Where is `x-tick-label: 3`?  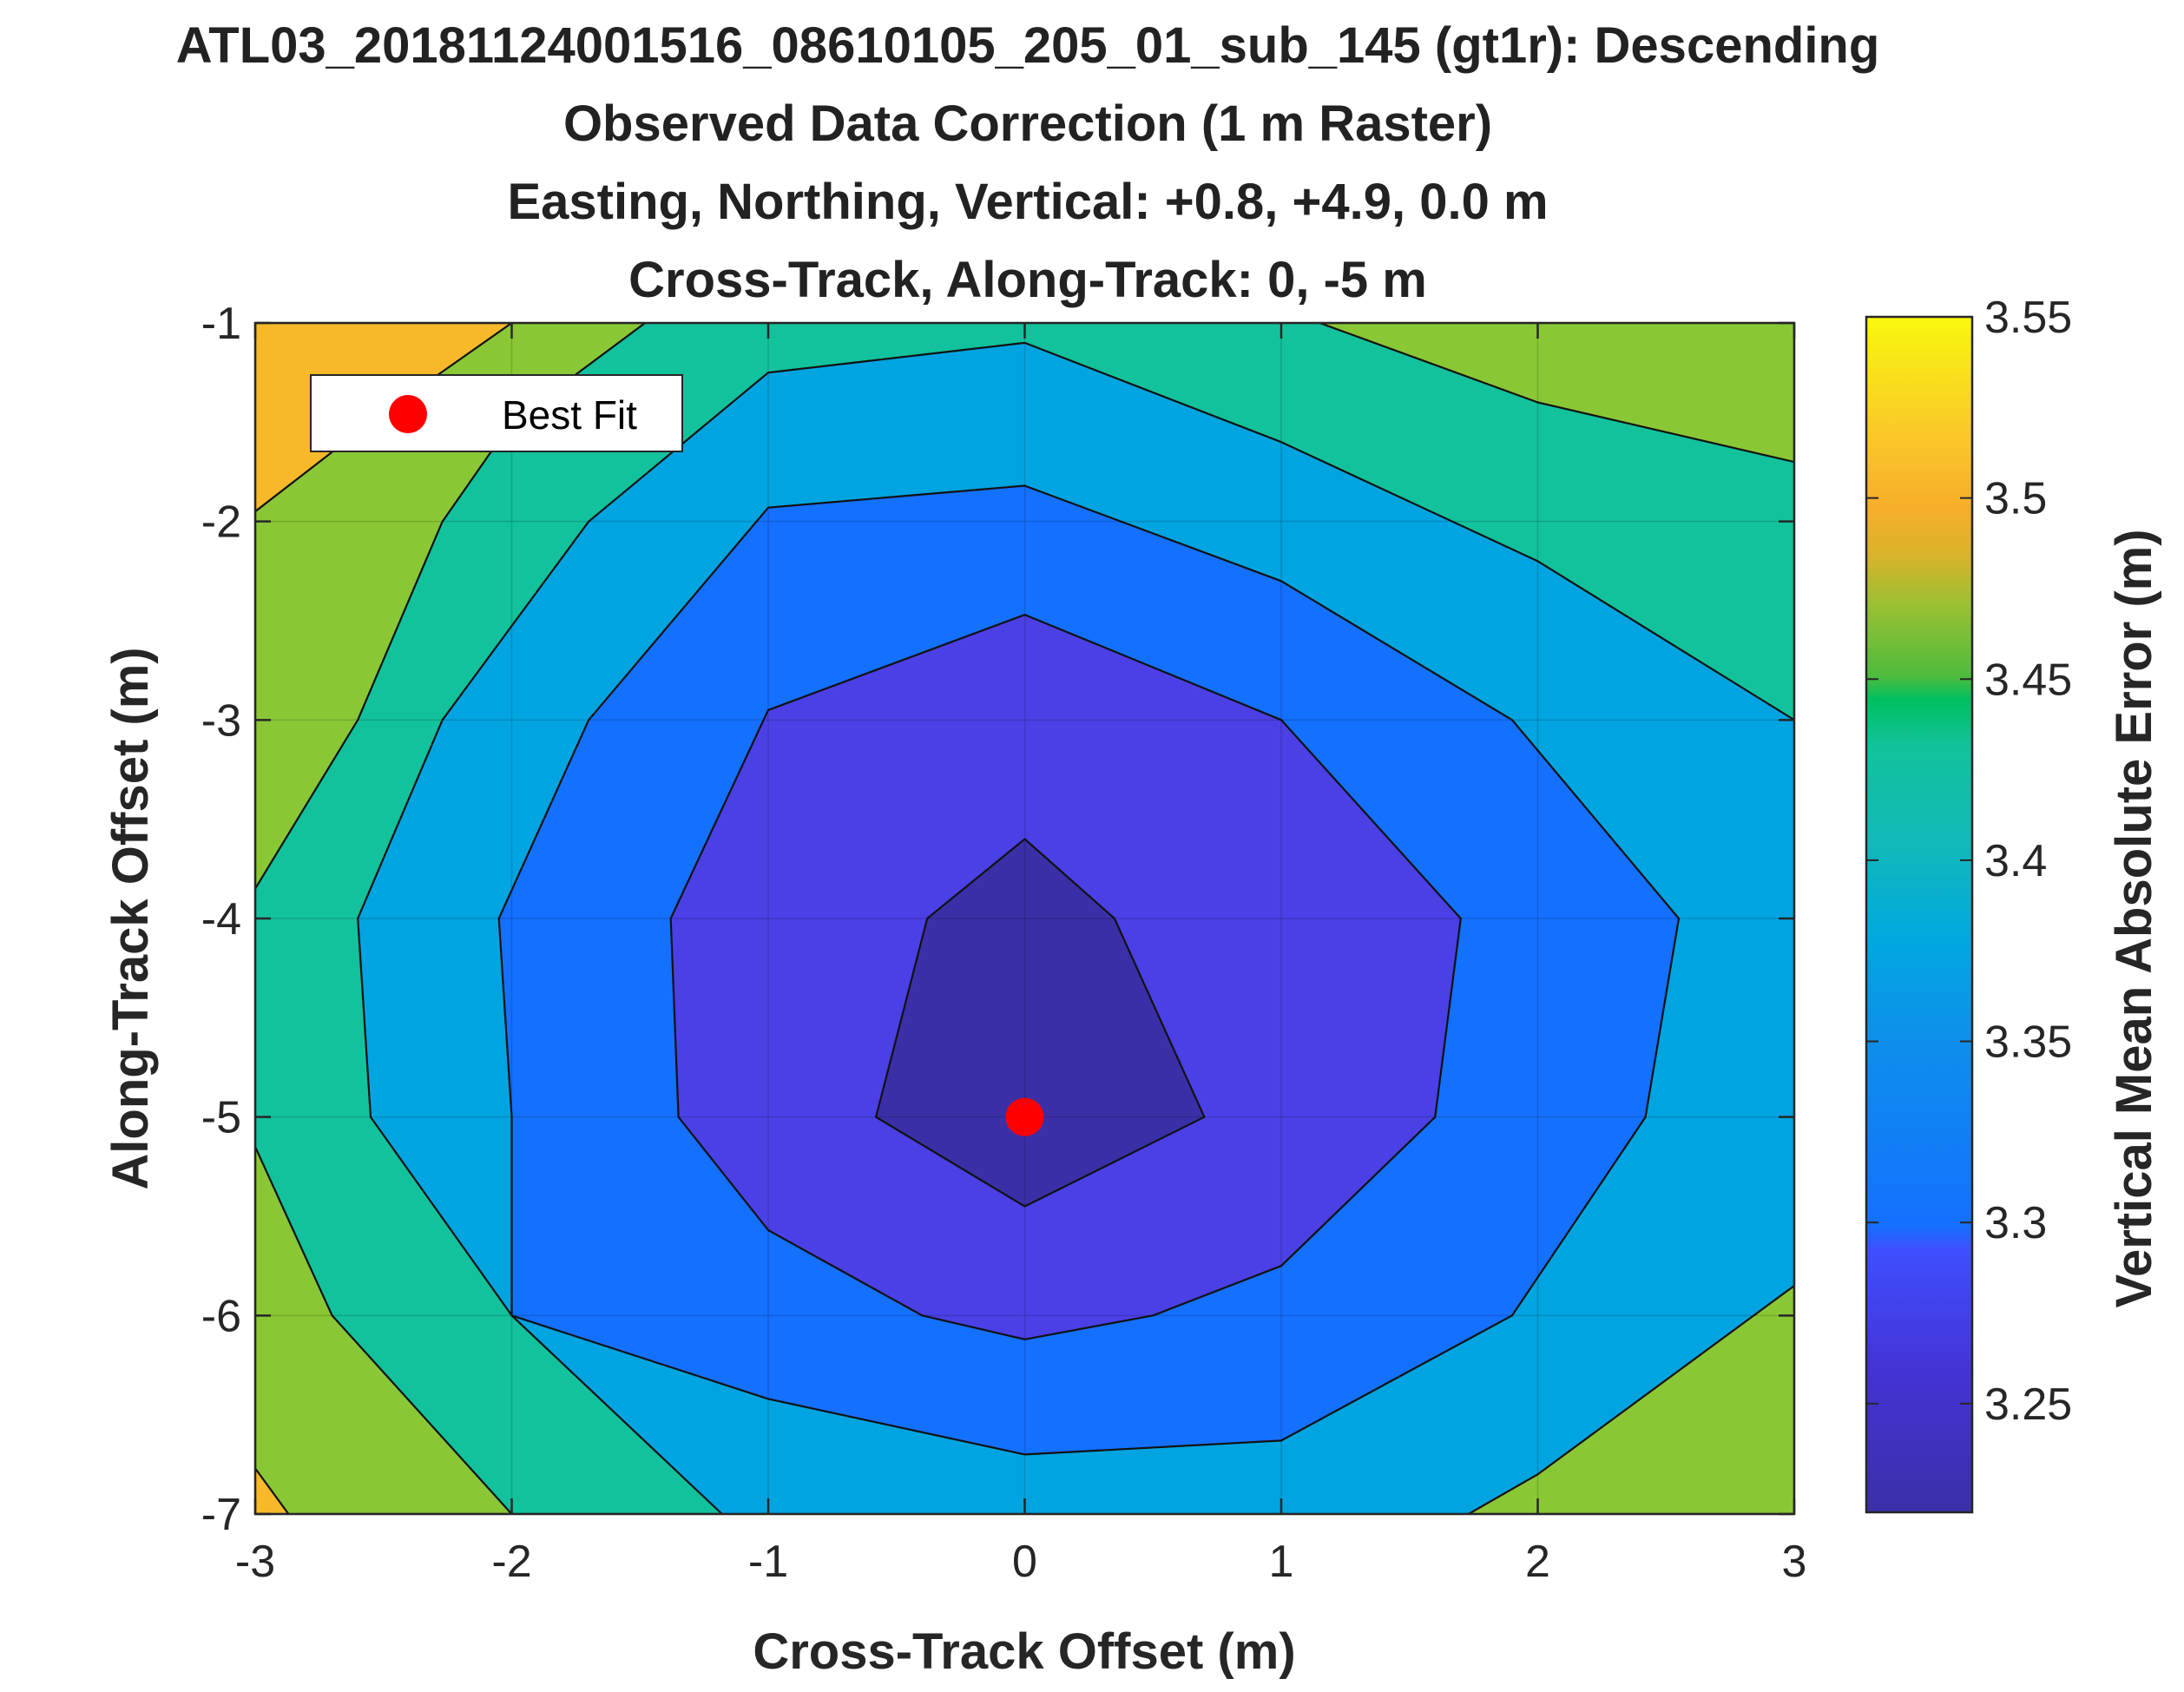
x-tick-label: 3 is located at coordinates (1794, 1562).